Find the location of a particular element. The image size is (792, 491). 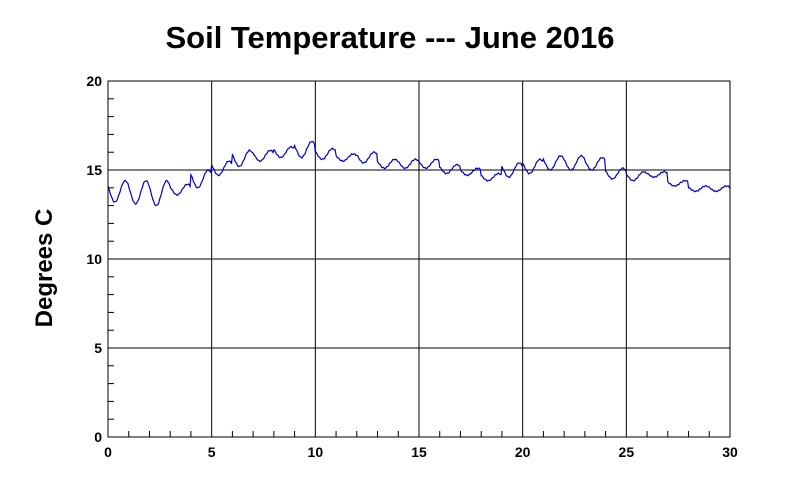

x-tick-label-25: 25 is located at coordinates (627, 452).